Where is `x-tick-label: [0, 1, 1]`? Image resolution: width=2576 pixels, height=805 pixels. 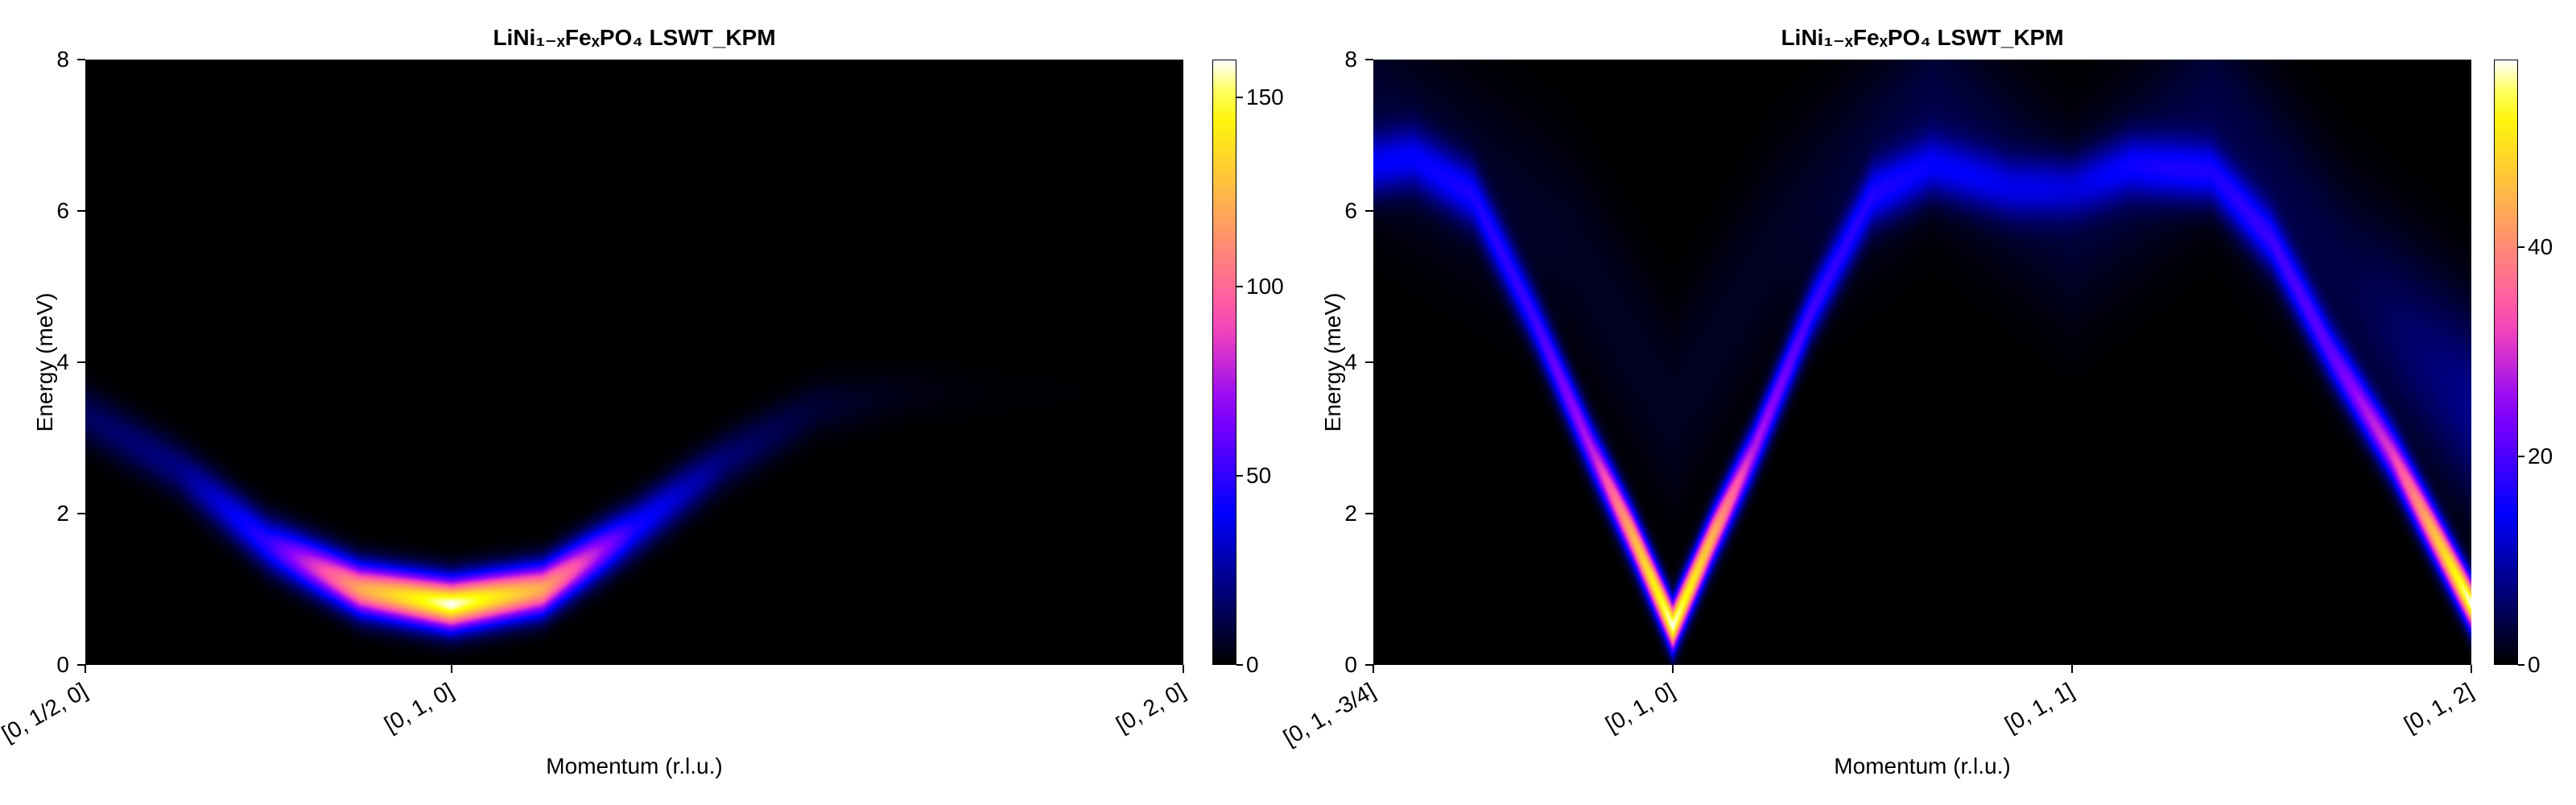 x-tick-label: [0, 1, 1] is located at coordinates (2039, 707).